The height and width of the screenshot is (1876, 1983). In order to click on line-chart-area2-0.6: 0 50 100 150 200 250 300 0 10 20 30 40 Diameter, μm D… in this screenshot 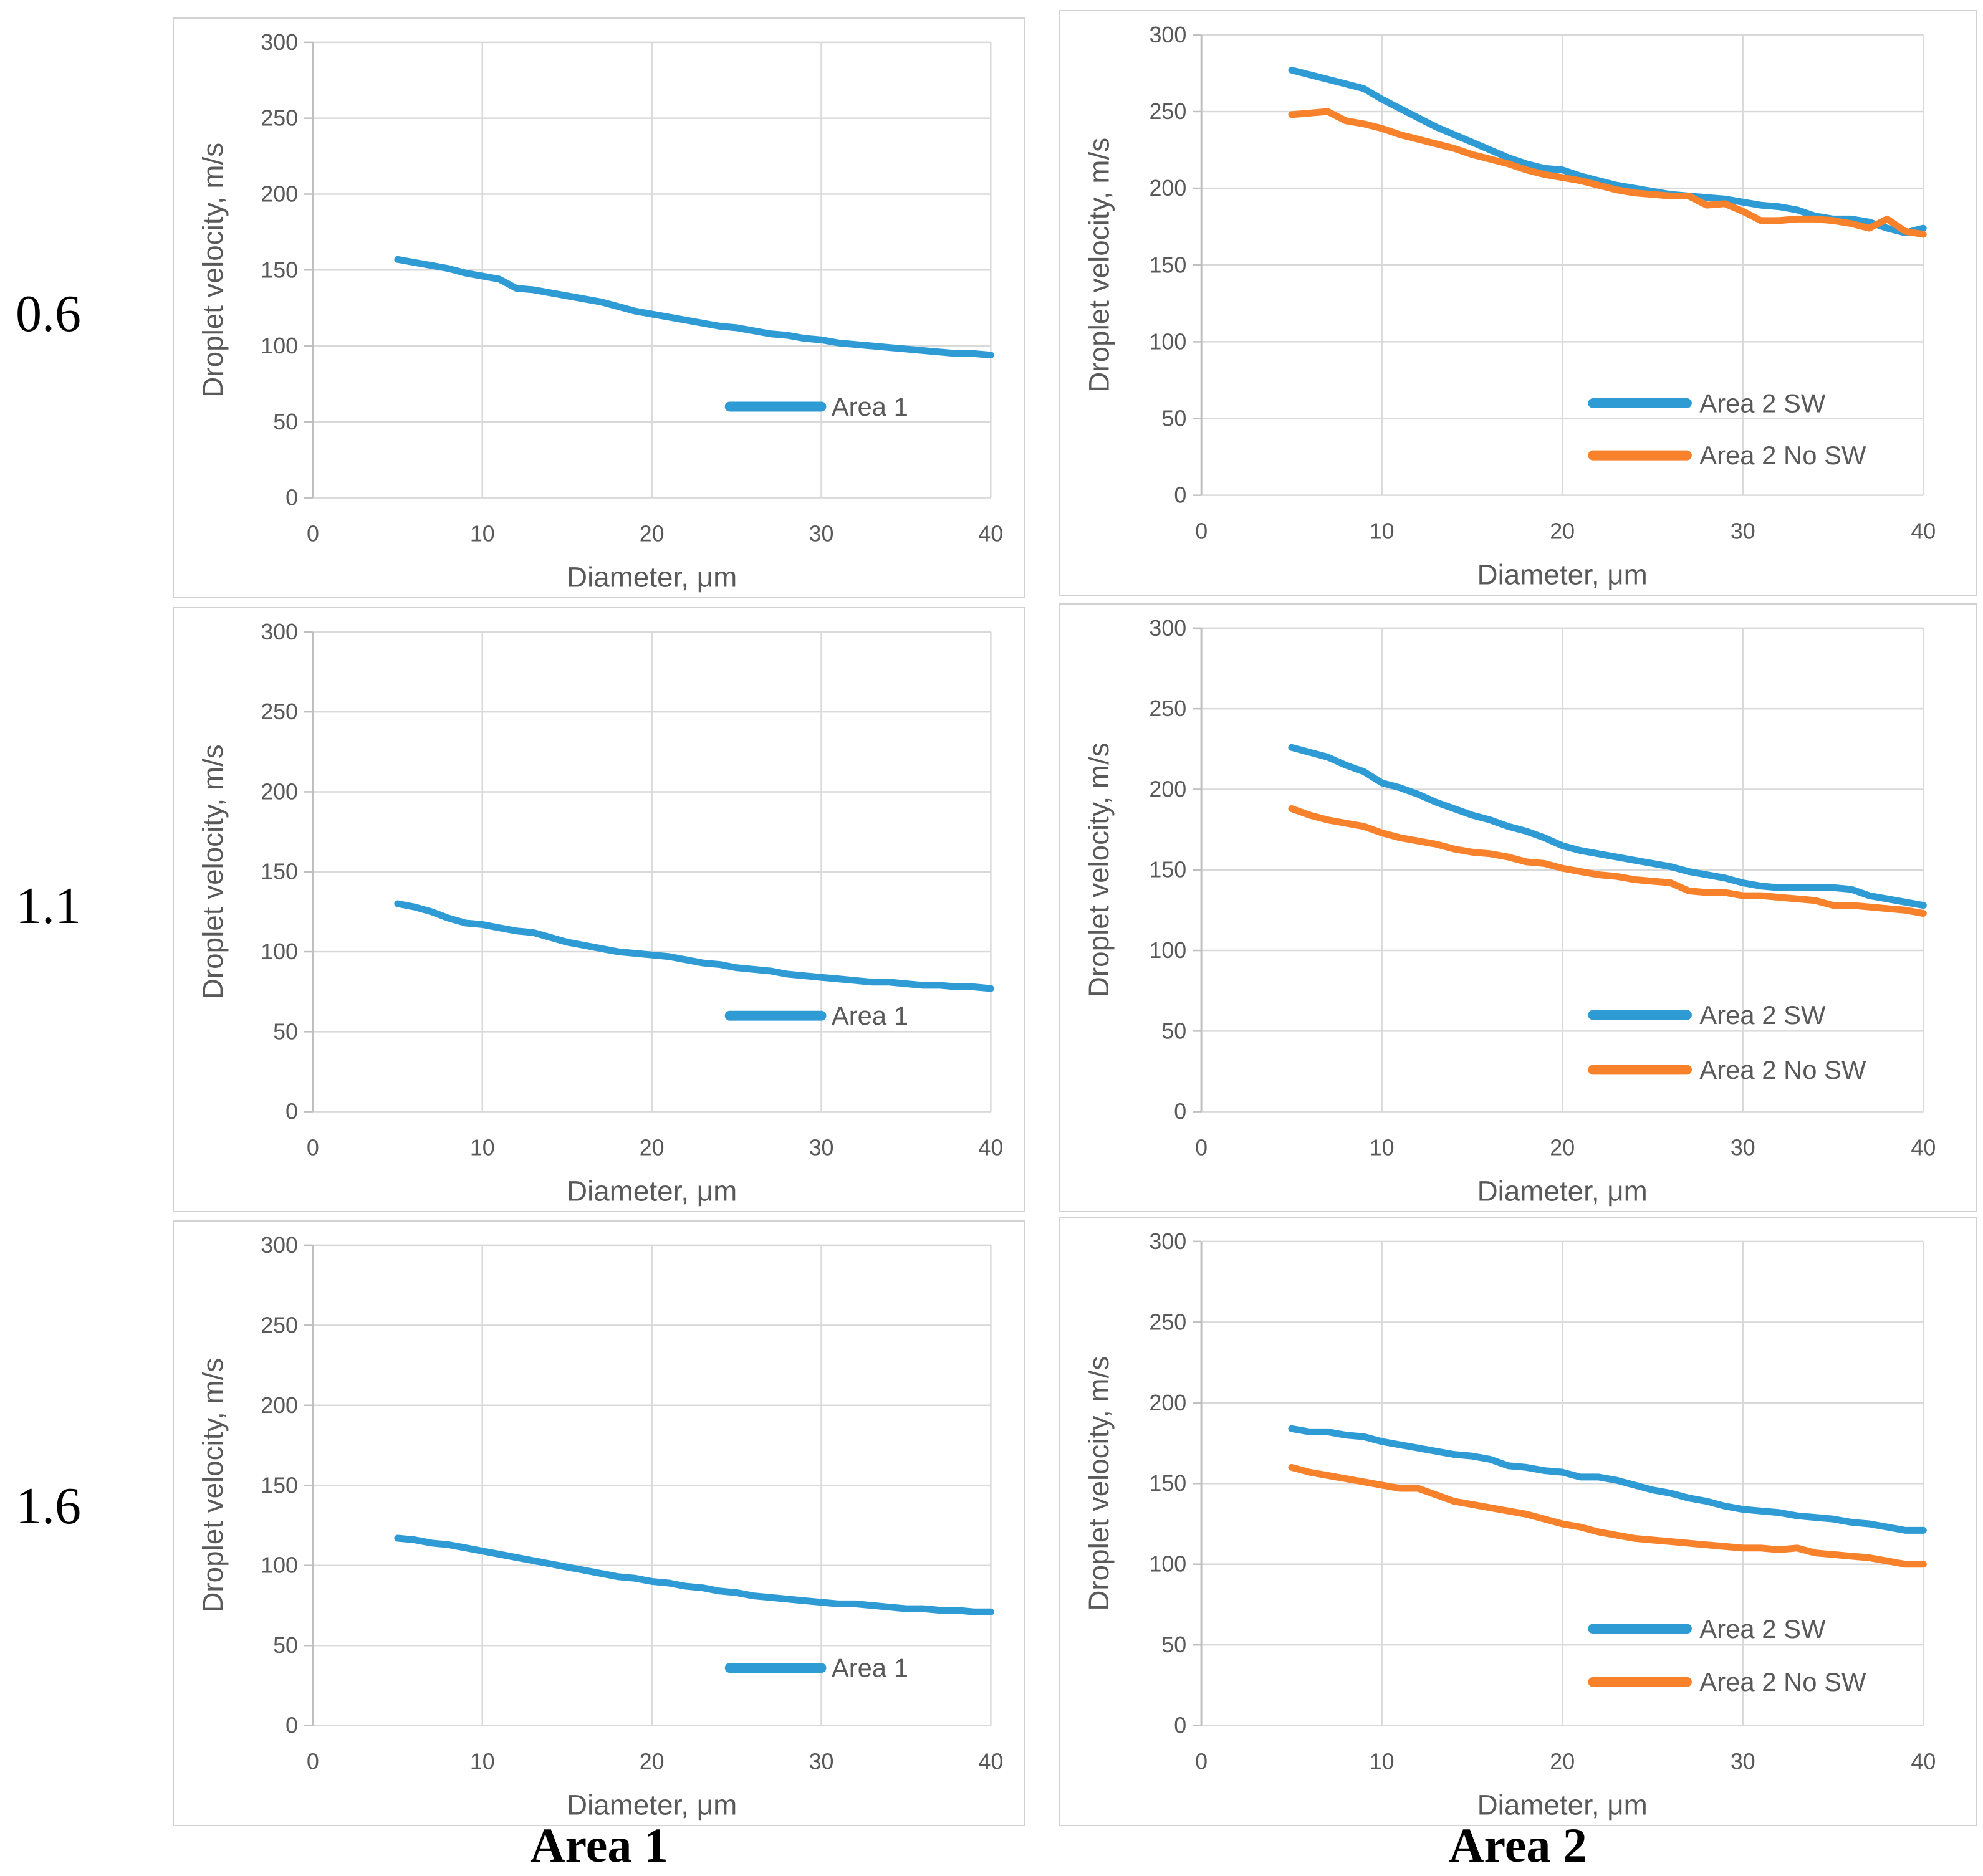, I will do `click(1509, 307)`.